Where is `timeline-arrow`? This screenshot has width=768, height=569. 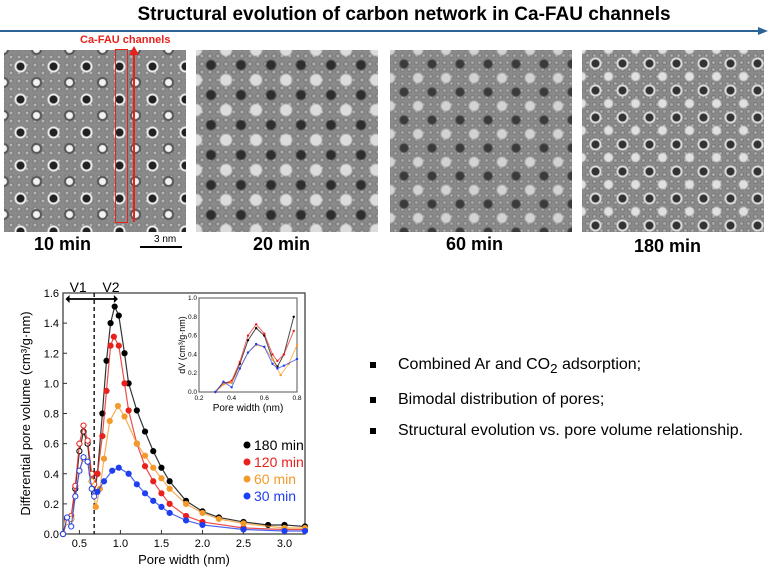
timeline-arrow is located at coordinates (384, 31).